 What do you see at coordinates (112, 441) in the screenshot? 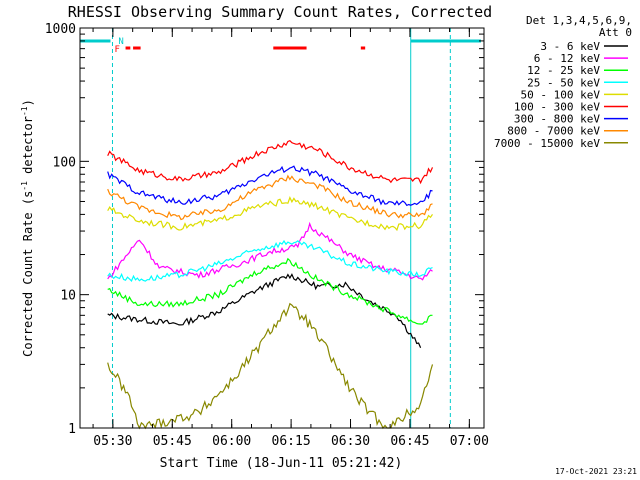
I see `x-tick-label: 05:30` at bounding box center [112, 441].